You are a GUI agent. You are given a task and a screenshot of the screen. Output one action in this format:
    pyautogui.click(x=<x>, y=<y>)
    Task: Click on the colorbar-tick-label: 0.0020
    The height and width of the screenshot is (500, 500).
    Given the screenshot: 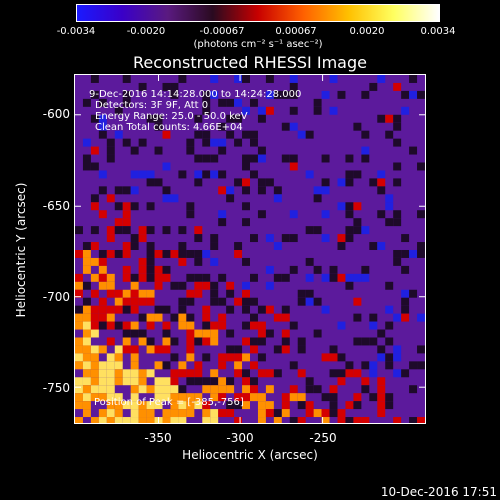 What is the action you would take?
    pyautogui.click(x=367, y=31)
    